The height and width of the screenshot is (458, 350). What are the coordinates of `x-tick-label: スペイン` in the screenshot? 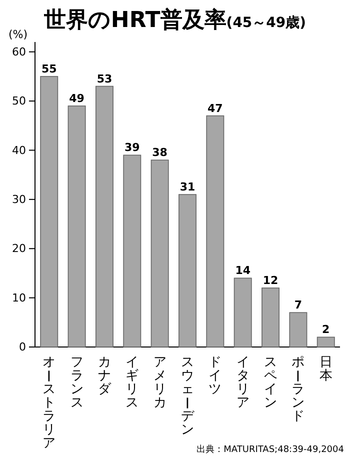 It's located at (271, 382).